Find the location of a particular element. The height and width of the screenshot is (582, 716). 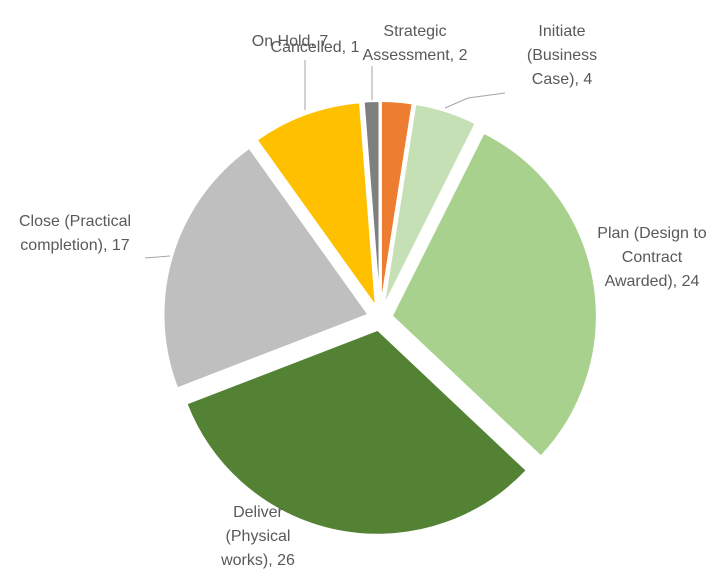

data-label: Initiate (Business Case), 4 is located at coordinates (562, 55).